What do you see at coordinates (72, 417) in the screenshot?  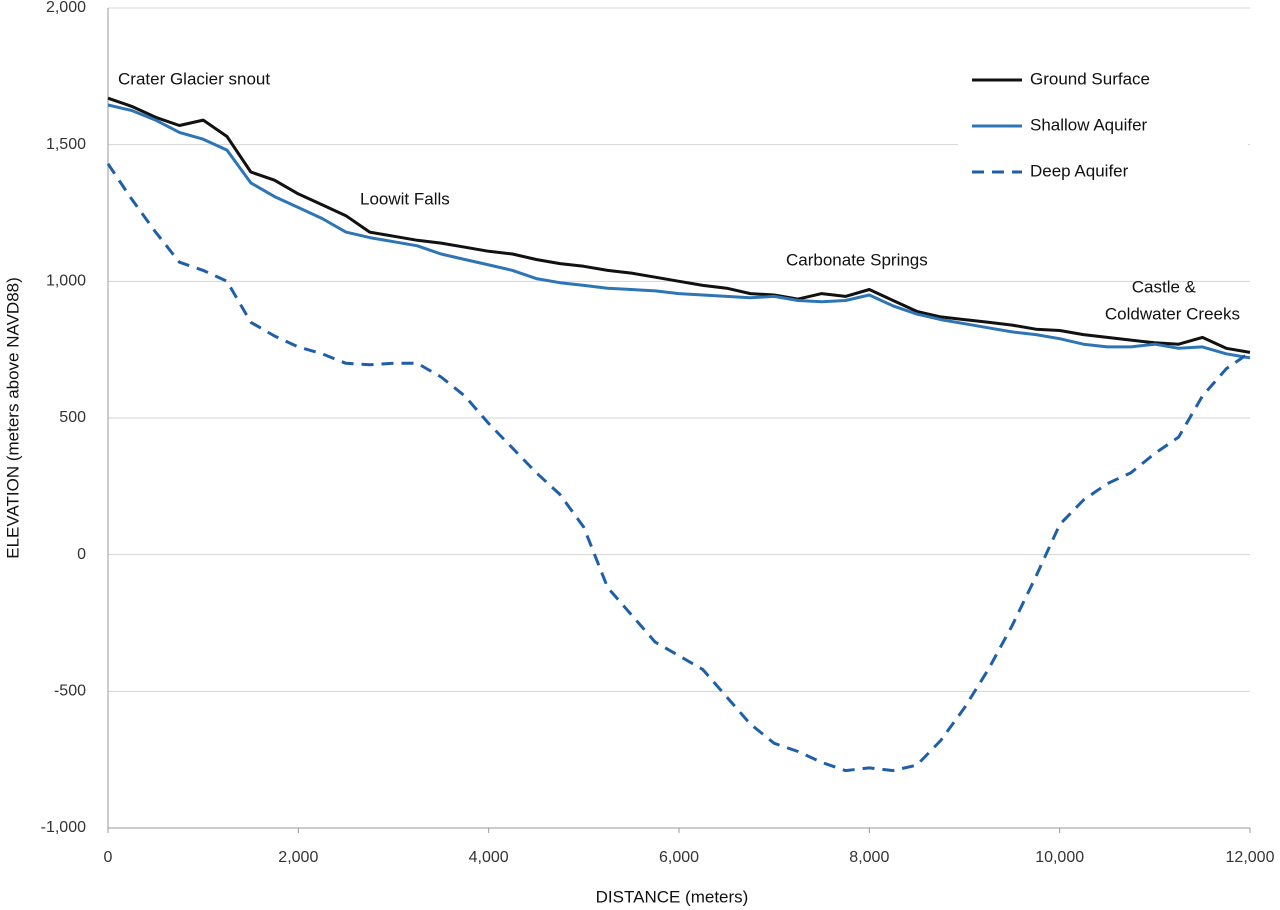 I see `y-tick-label: 500` at bounding box center [72, 417].